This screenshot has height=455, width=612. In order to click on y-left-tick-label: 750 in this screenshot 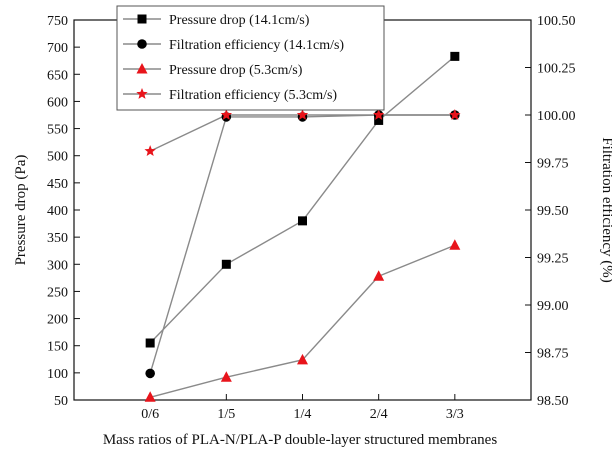, I will do `click(57, 21)`.